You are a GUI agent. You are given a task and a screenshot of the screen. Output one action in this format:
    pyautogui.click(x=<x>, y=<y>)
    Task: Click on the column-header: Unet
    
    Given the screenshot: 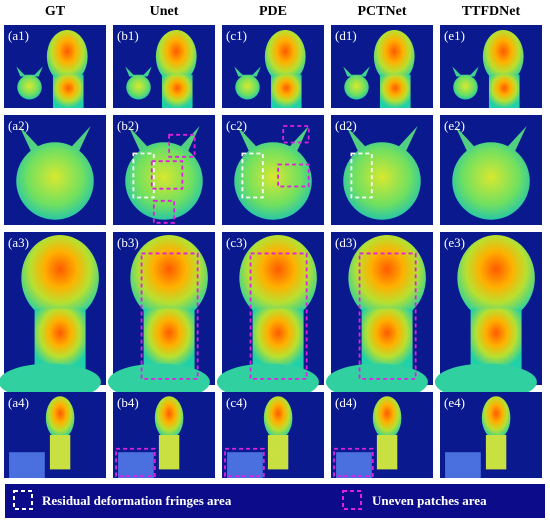 What is the action you would take?
    pyautogui.click(x=164, y=11)
    